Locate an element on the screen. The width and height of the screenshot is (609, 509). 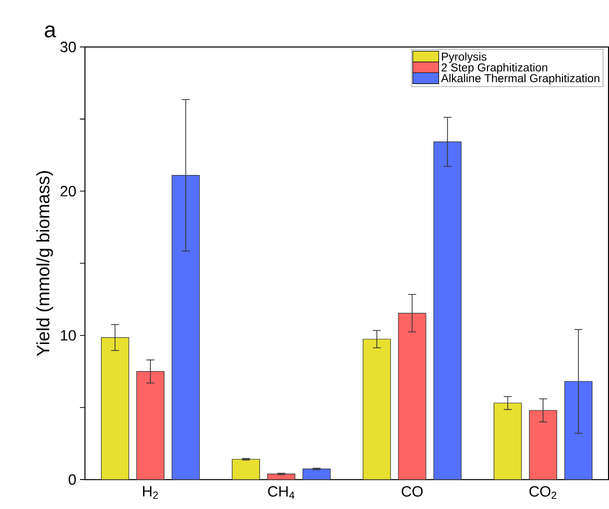
x-tick-label: CO$_{2}$ is located at coordinates (542, 493).